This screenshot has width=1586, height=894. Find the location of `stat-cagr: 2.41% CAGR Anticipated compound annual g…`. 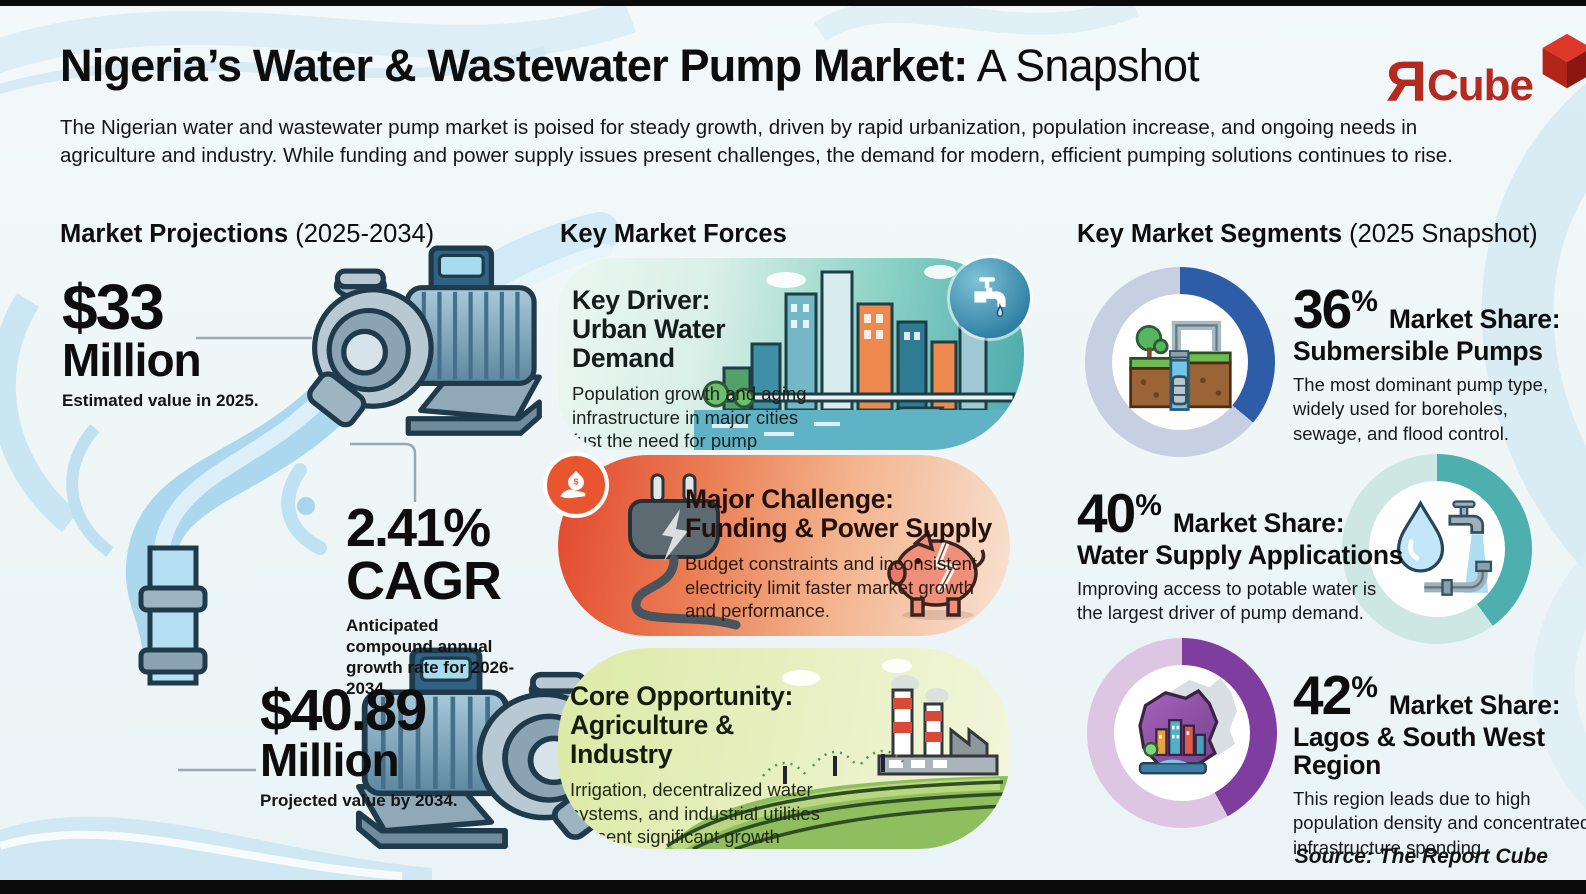

stat-cagr: 2.41% CAGR Anticipated compound annual g… is located at coordinates (431, 598).